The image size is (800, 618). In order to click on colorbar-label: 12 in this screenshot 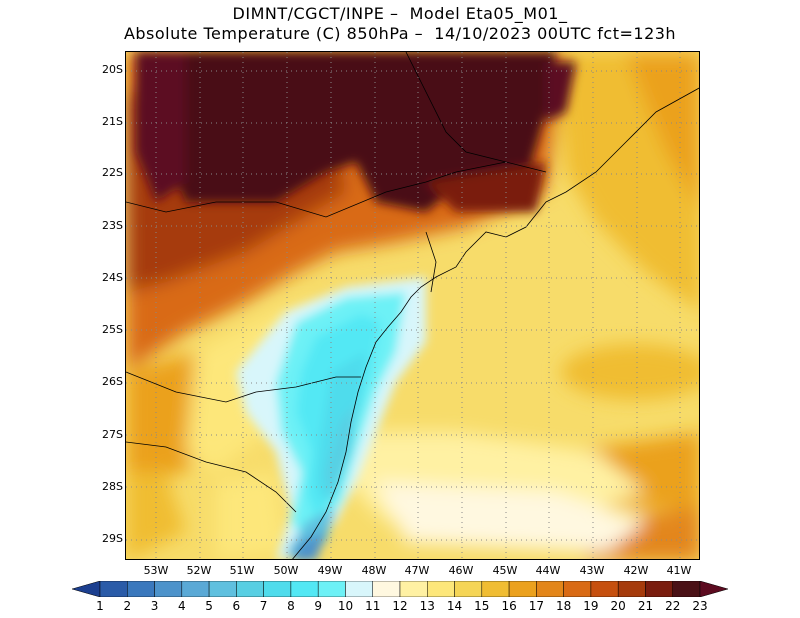, I will do `click(400, 606)`.